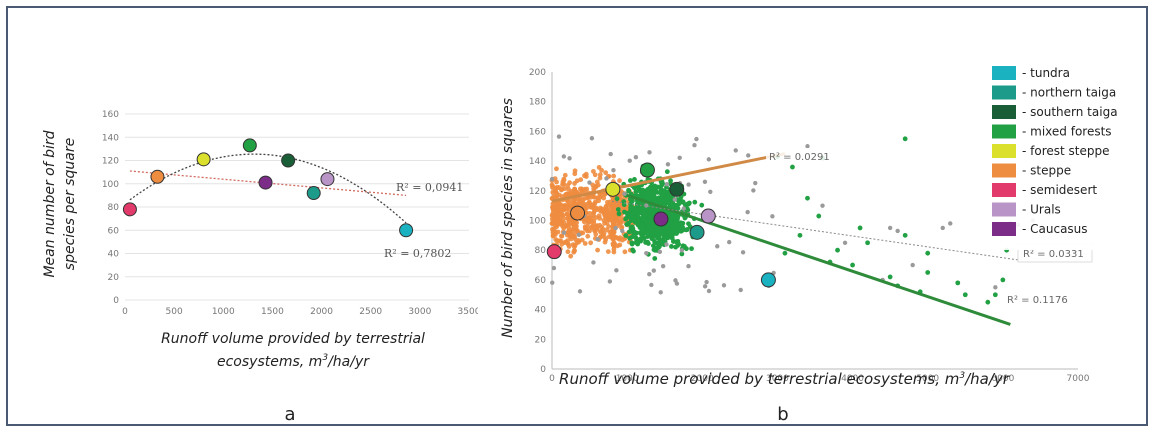  Describe the element at coordinates (114, 278) in the screenshot. I see `chart-a-ytick-label: 20` at that location.